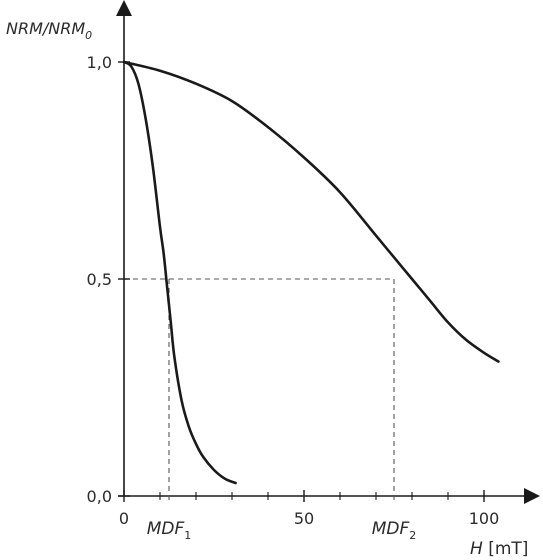  Describe the element at coordinates (124, 518) in the screenshot. I see `x-tick-label-0: 0` at that location.